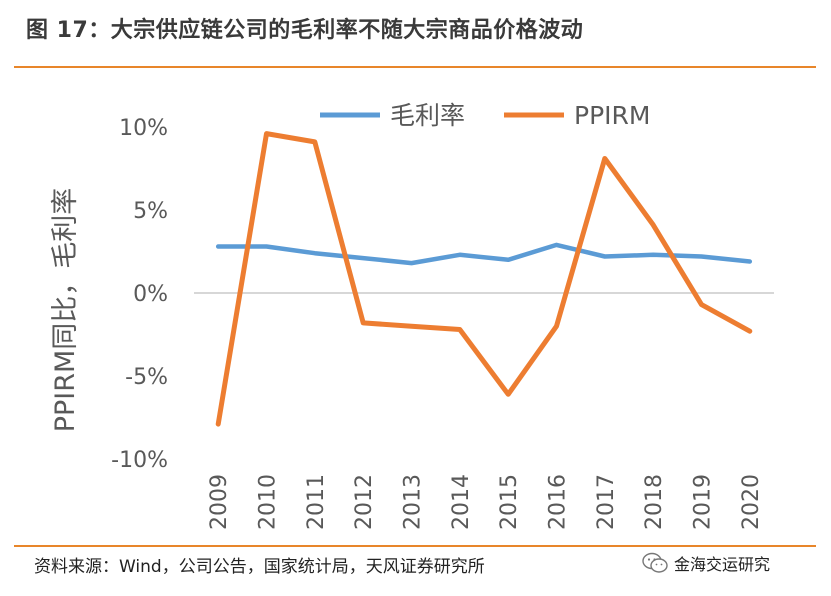 The width and height of the screenshot is (831, 596). What do you see at coordinates (146, 377) in the screenshot?
I see `y-tick-label: -5%` at bounding box center [146, 377].